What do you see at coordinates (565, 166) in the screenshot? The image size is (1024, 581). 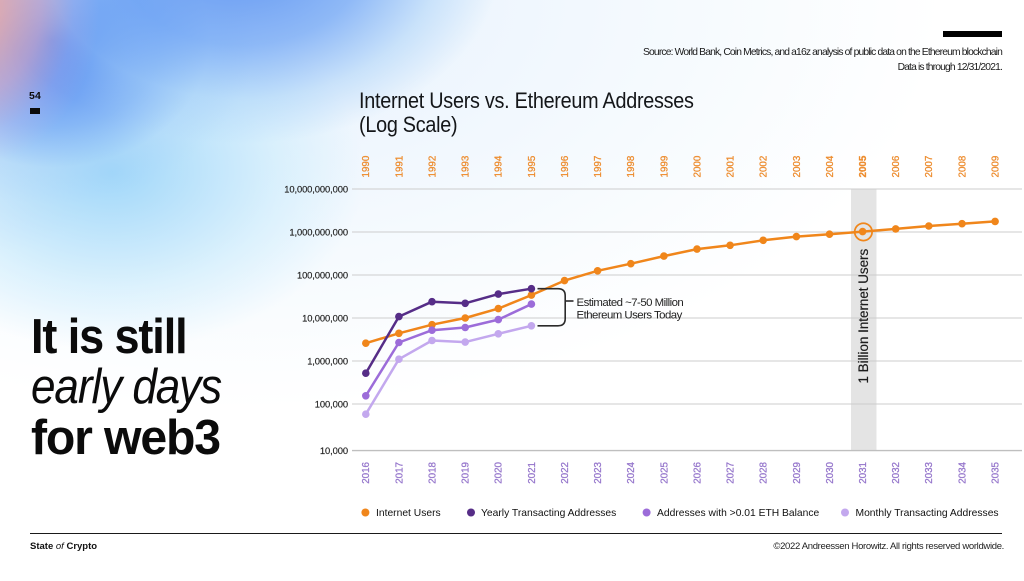 I see `svg-text: 1996` at bounding box center [565, 166].